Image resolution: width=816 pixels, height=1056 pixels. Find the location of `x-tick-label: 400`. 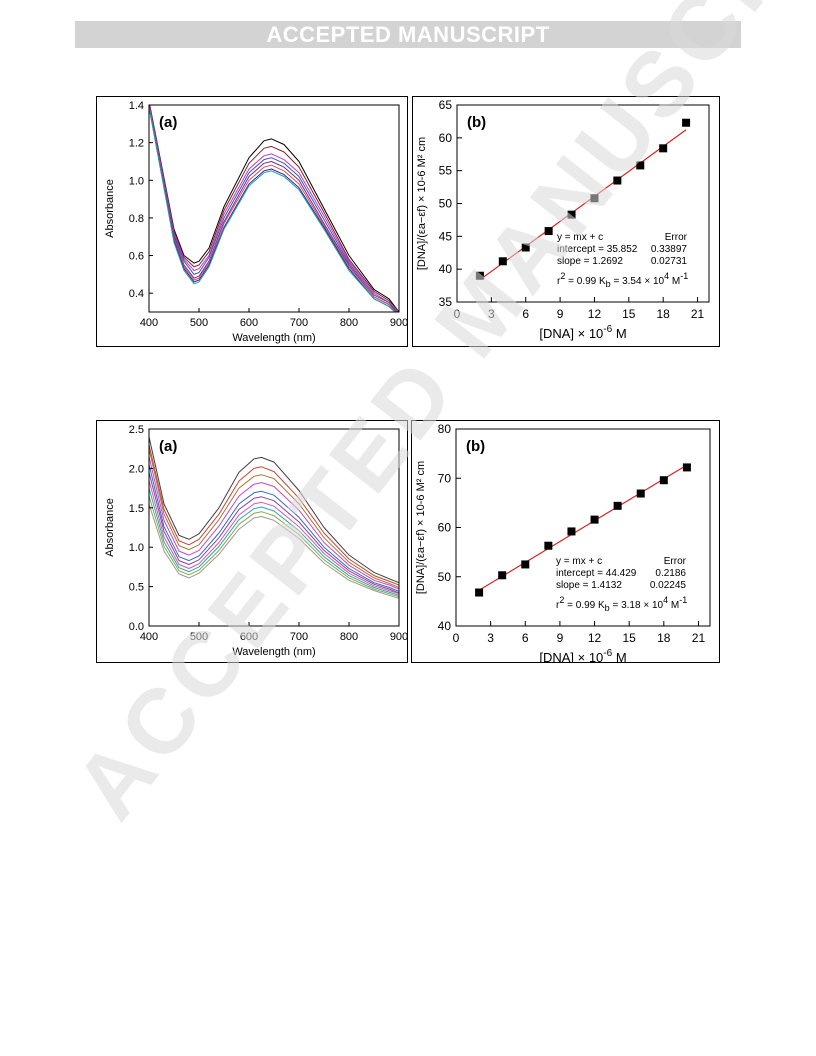

x-tick-label: 400 is located at coordinates (149, 637).